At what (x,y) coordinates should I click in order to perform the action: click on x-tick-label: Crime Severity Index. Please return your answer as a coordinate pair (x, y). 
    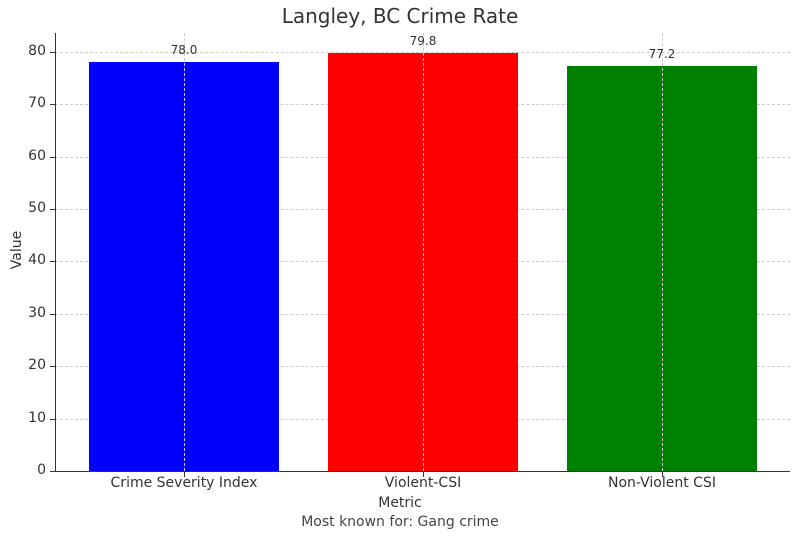
    Looking at the image, I should click on (184, 483).